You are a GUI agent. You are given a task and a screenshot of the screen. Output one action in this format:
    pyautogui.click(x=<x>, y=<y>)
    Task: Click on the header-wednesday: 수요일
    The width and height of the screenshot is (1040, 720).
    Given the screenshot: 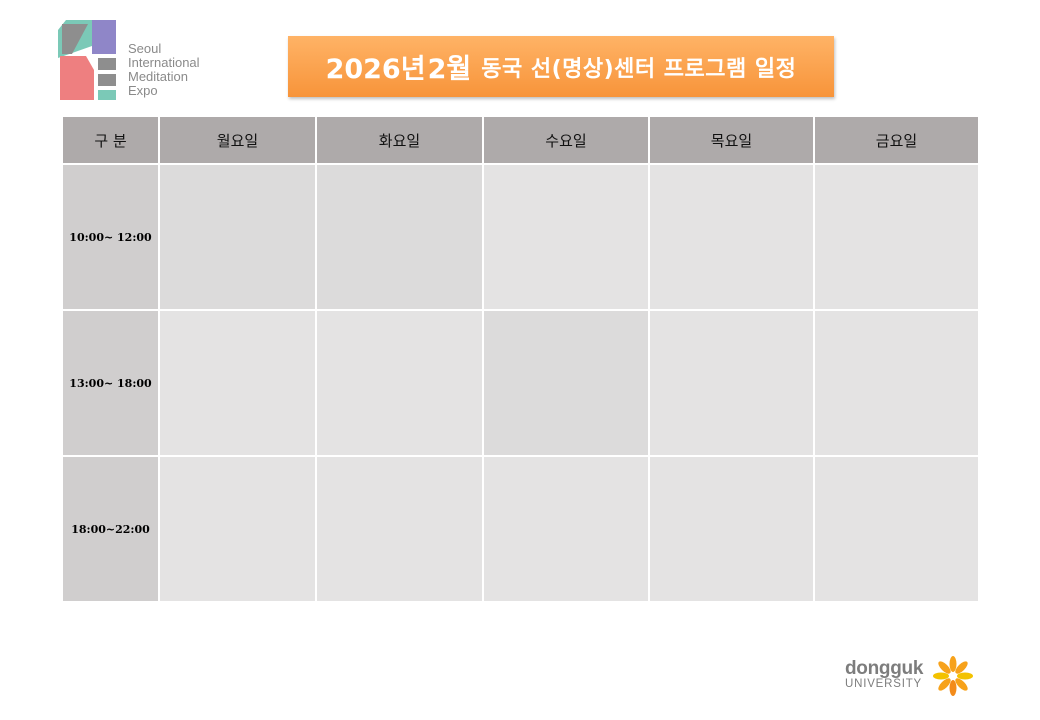 What is the action you would take?
    pyautogui.click(x=566, y=140)
    